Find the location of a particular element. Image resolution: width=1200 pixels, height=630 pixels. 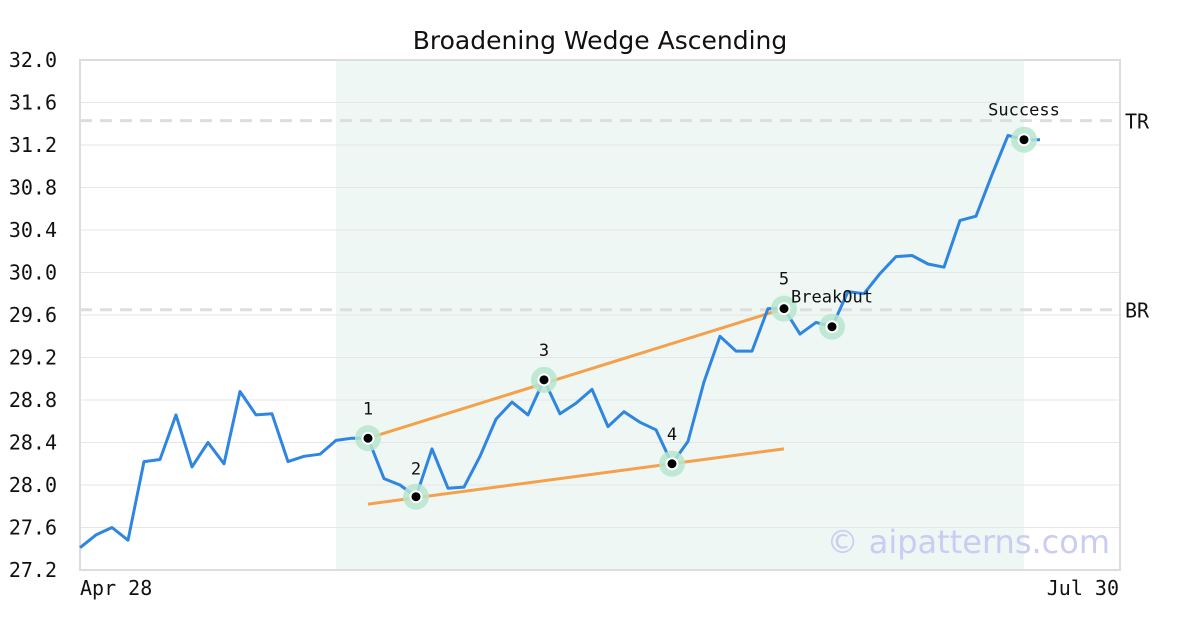

y-tick-label: 27.6 is located at coordinates (33, 528).